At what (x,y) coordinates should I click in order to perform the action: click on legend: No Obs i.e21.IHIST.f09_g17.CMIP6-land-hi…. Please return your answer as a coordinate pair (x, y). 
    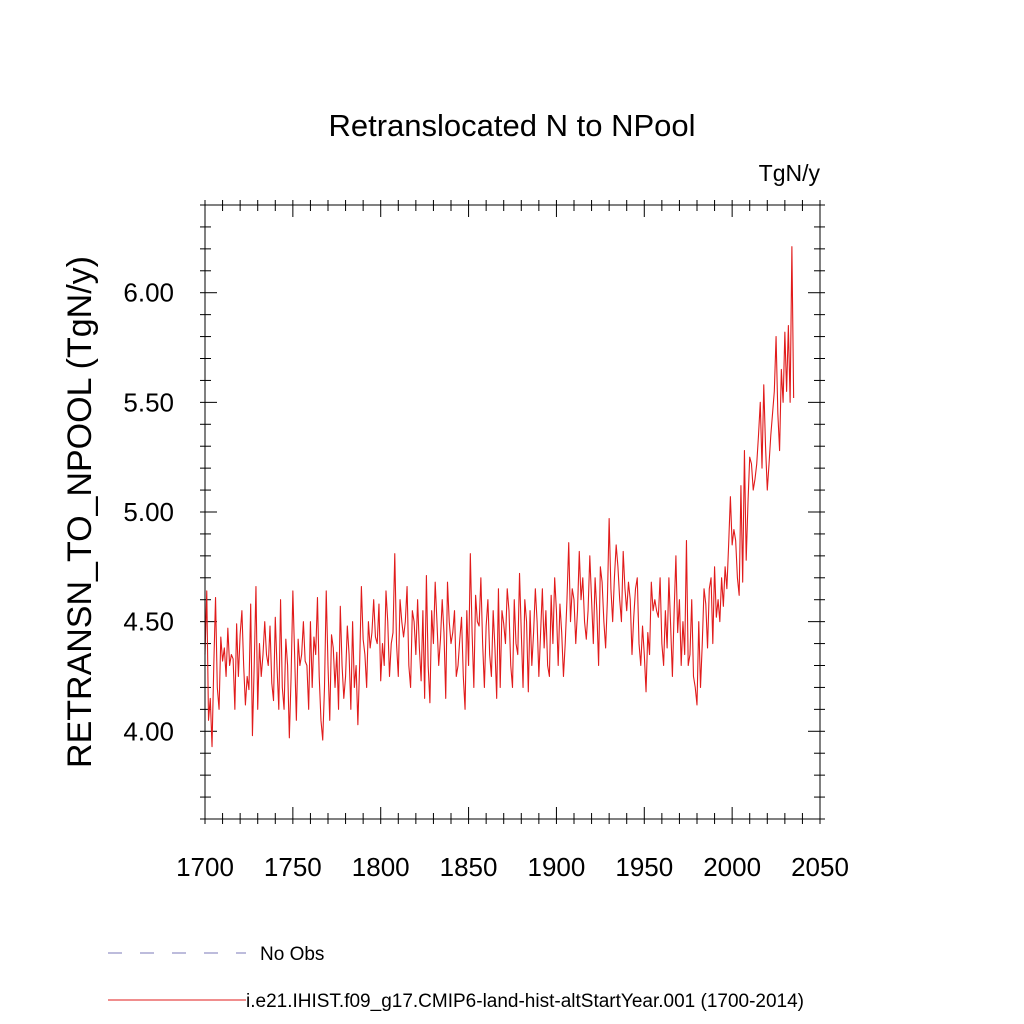
    Looking at the image, I should click on (456, 978).